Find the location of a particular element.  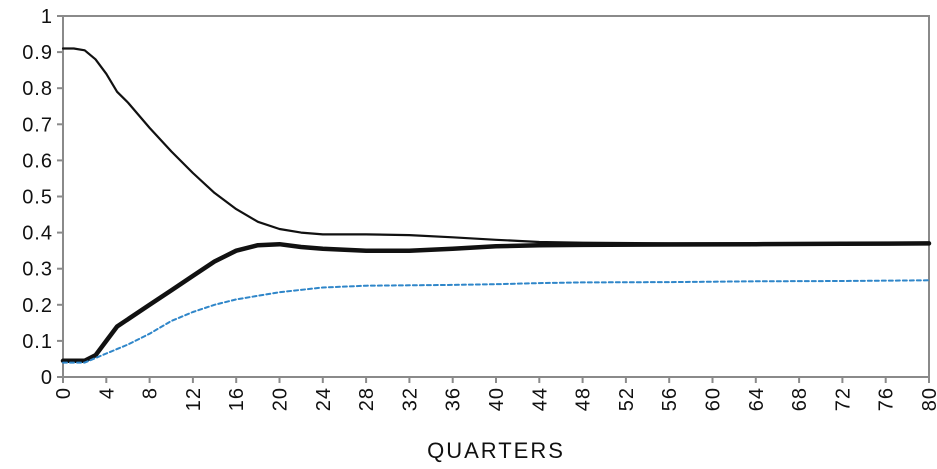

y-tick-label: 0.6 is located at coordinates (37, 161).